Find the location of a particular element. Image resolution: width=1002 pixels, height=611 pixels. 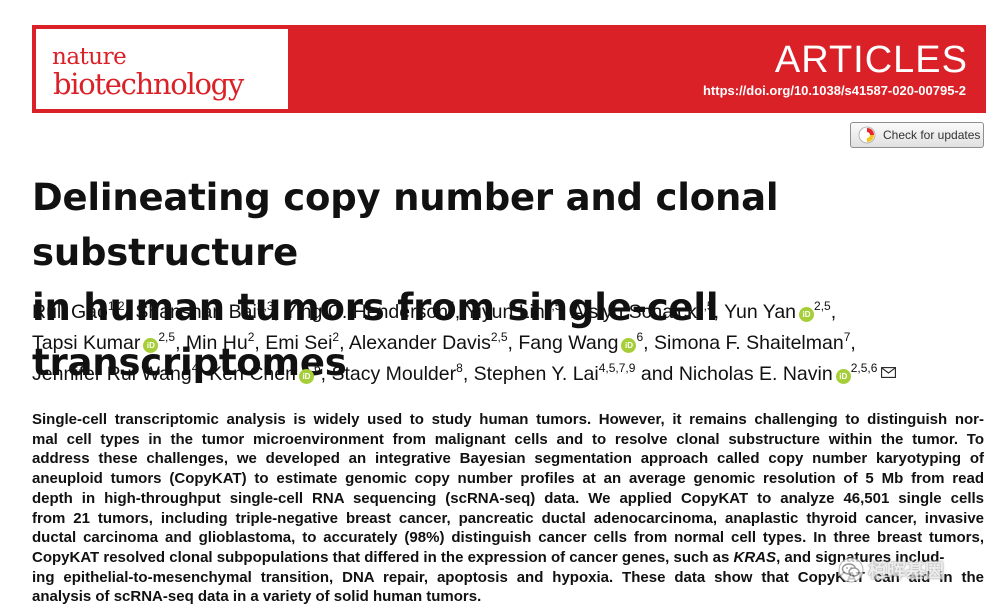

author: Ken Chen iD6 is located at coordinates (265, 373).